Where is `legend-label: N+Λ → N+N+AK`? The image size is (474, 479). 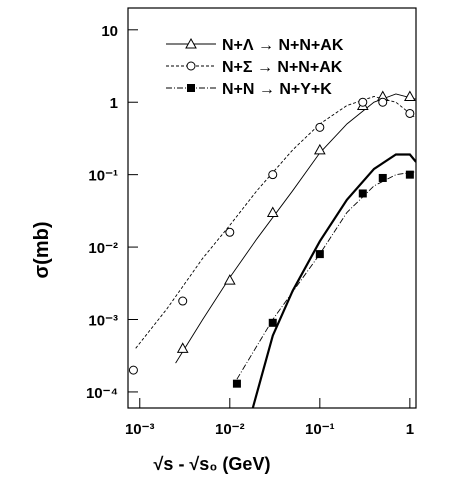
legend-label: N+Λ → N+N+AK is located at coordinates (283, 45).